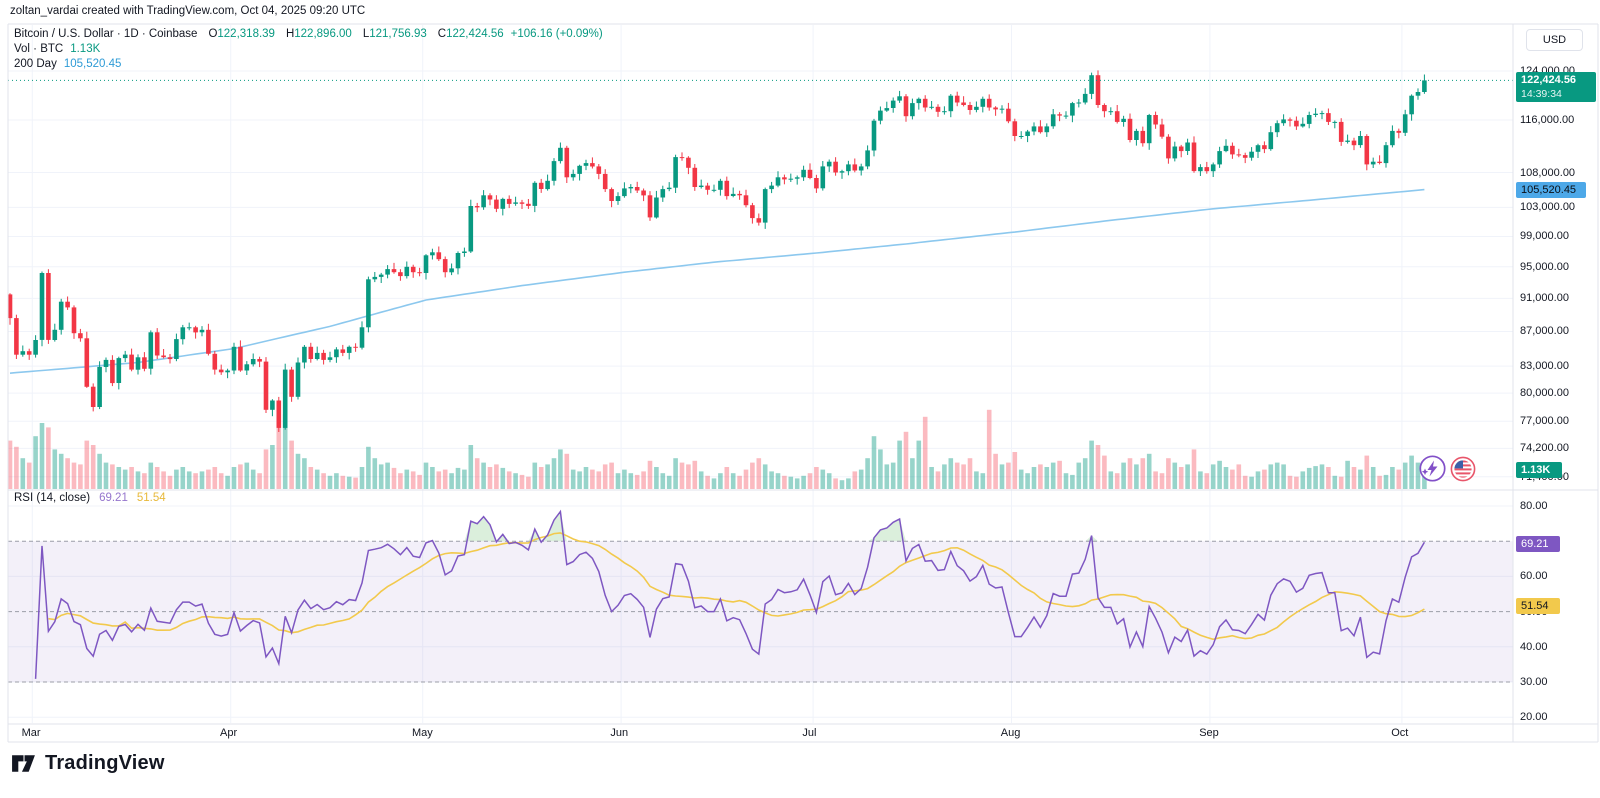 This screenshot has width=1600, height=798. I want to click on low-label: L, so click(366, 34).